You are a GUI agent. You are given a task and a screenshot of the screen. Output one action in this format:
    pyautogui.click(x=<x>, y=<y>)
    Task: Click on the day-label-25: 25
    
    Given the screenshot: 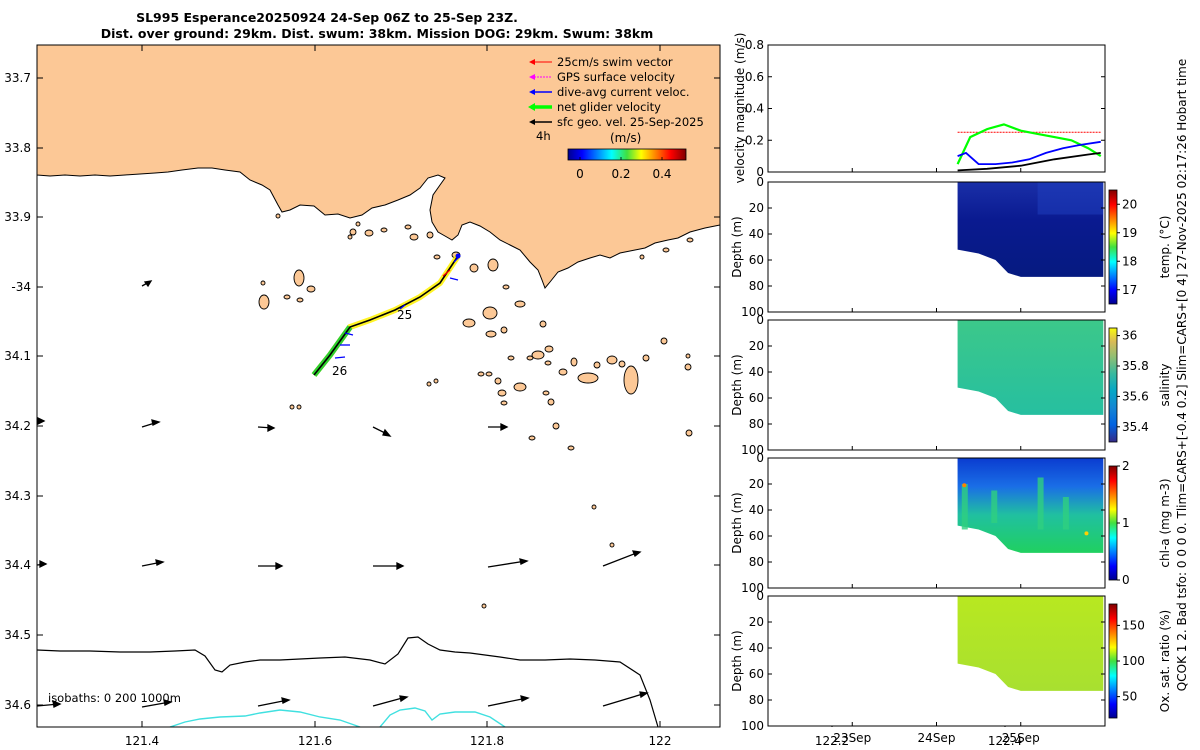 What is the action you would take?
    pyautogui.click(x=404, y=315)
    